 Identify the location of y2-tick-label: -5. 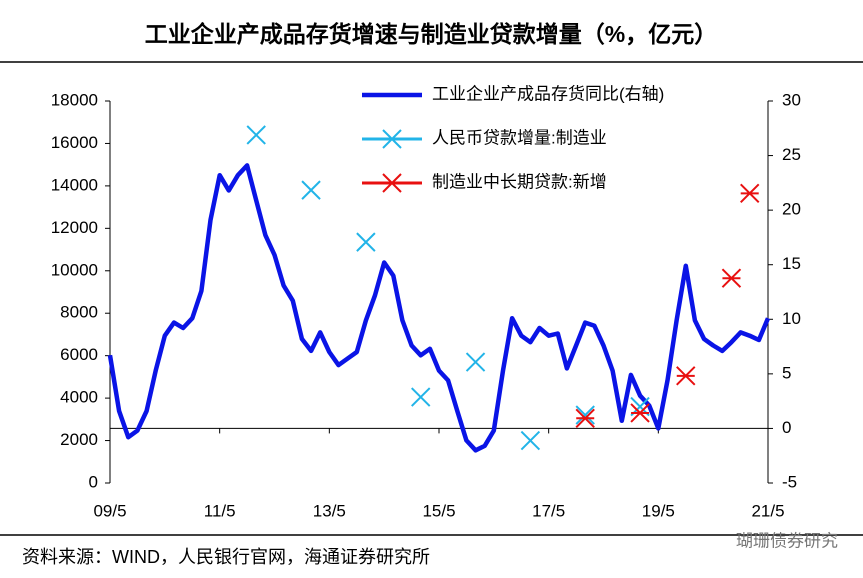
(789, 481).